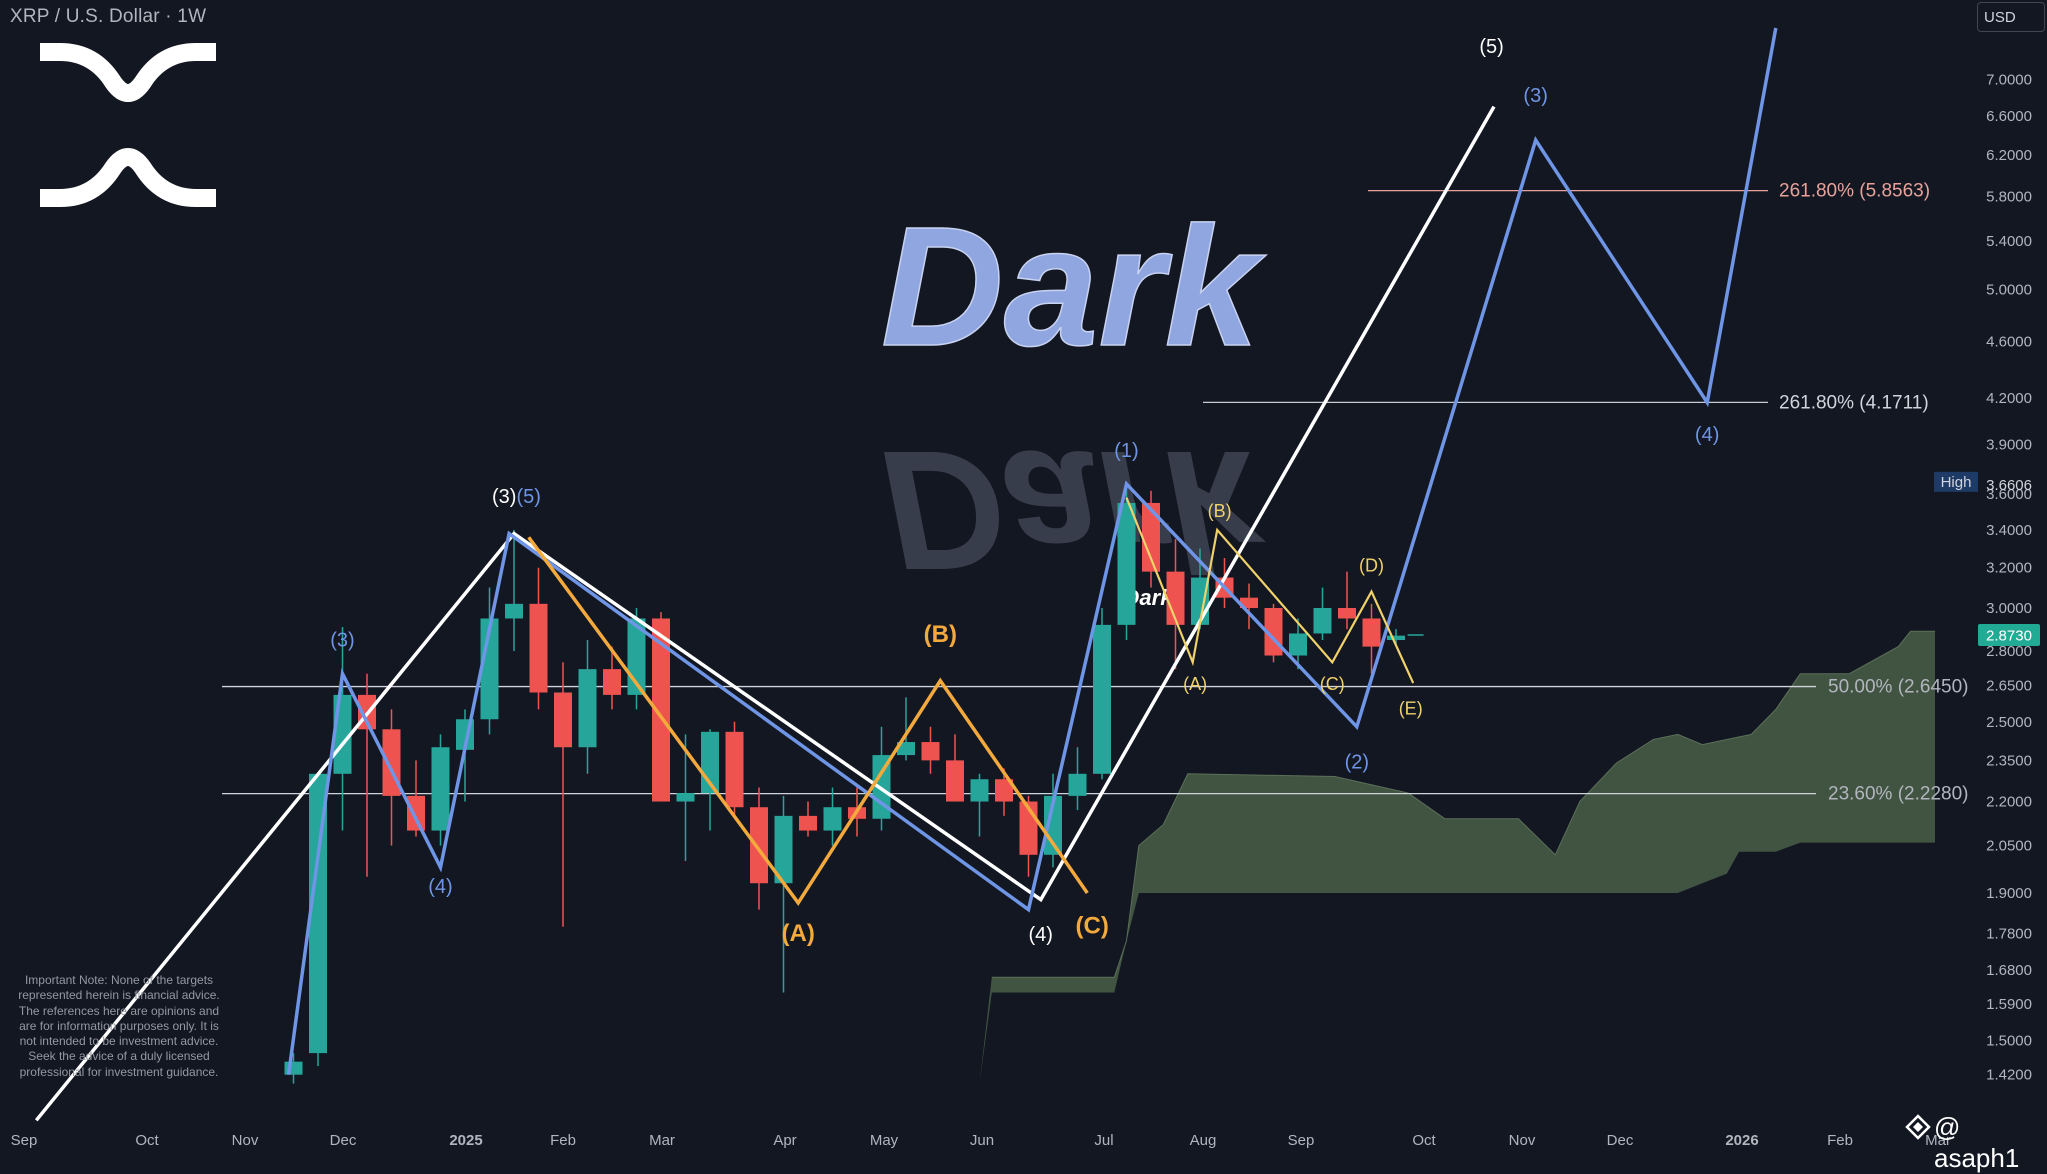 The width and height of the screenshot is (2047, 1174). I want to click on fib-level-label: 23.60% (2.2280), so click(1898, 794).